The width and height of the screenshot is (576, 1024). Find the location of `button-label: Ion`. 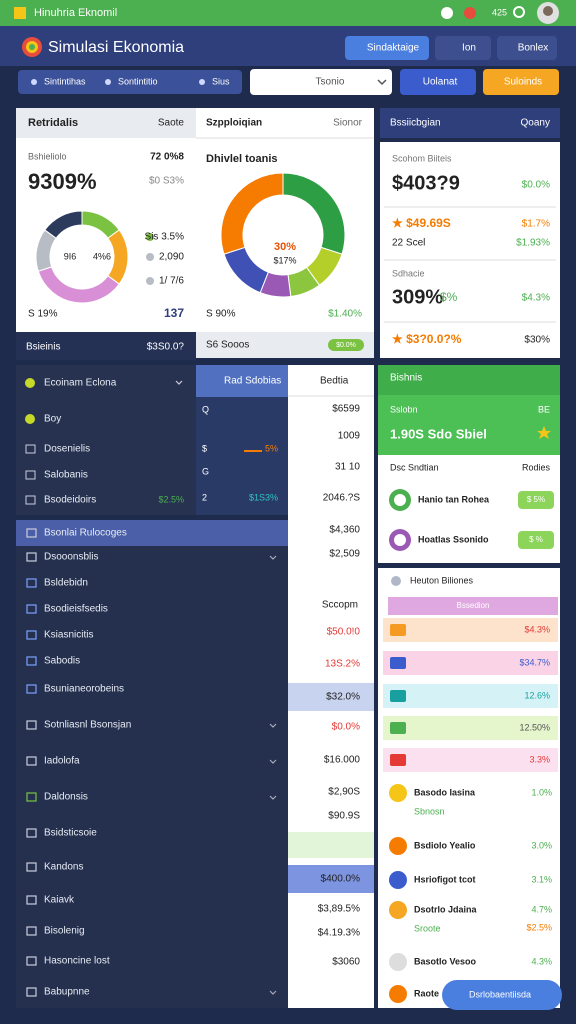

button-label: Ion is located at coordinates (469, 48).